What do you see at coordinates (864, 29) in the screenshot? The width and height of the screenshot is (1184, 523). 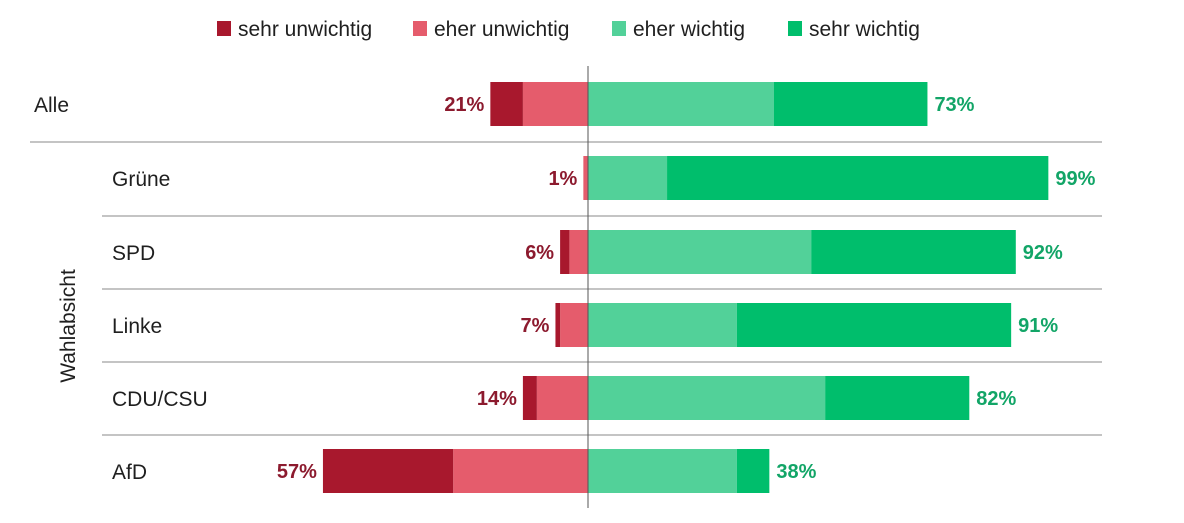 I see `legend-label-4: sehr wichtig` at bounding box center [864, 29].